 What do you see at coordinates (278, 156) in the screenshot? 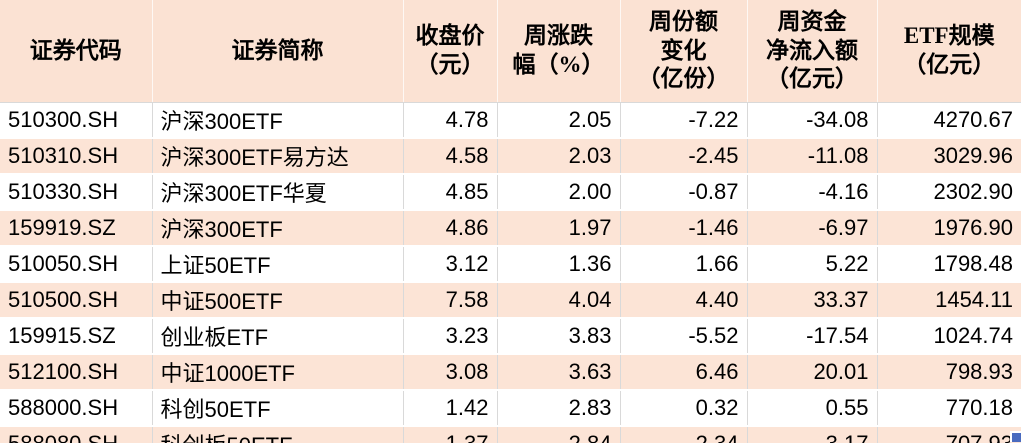
I see `cell-name: 沪深300ETF易方达` at bounding box center [278, 156].